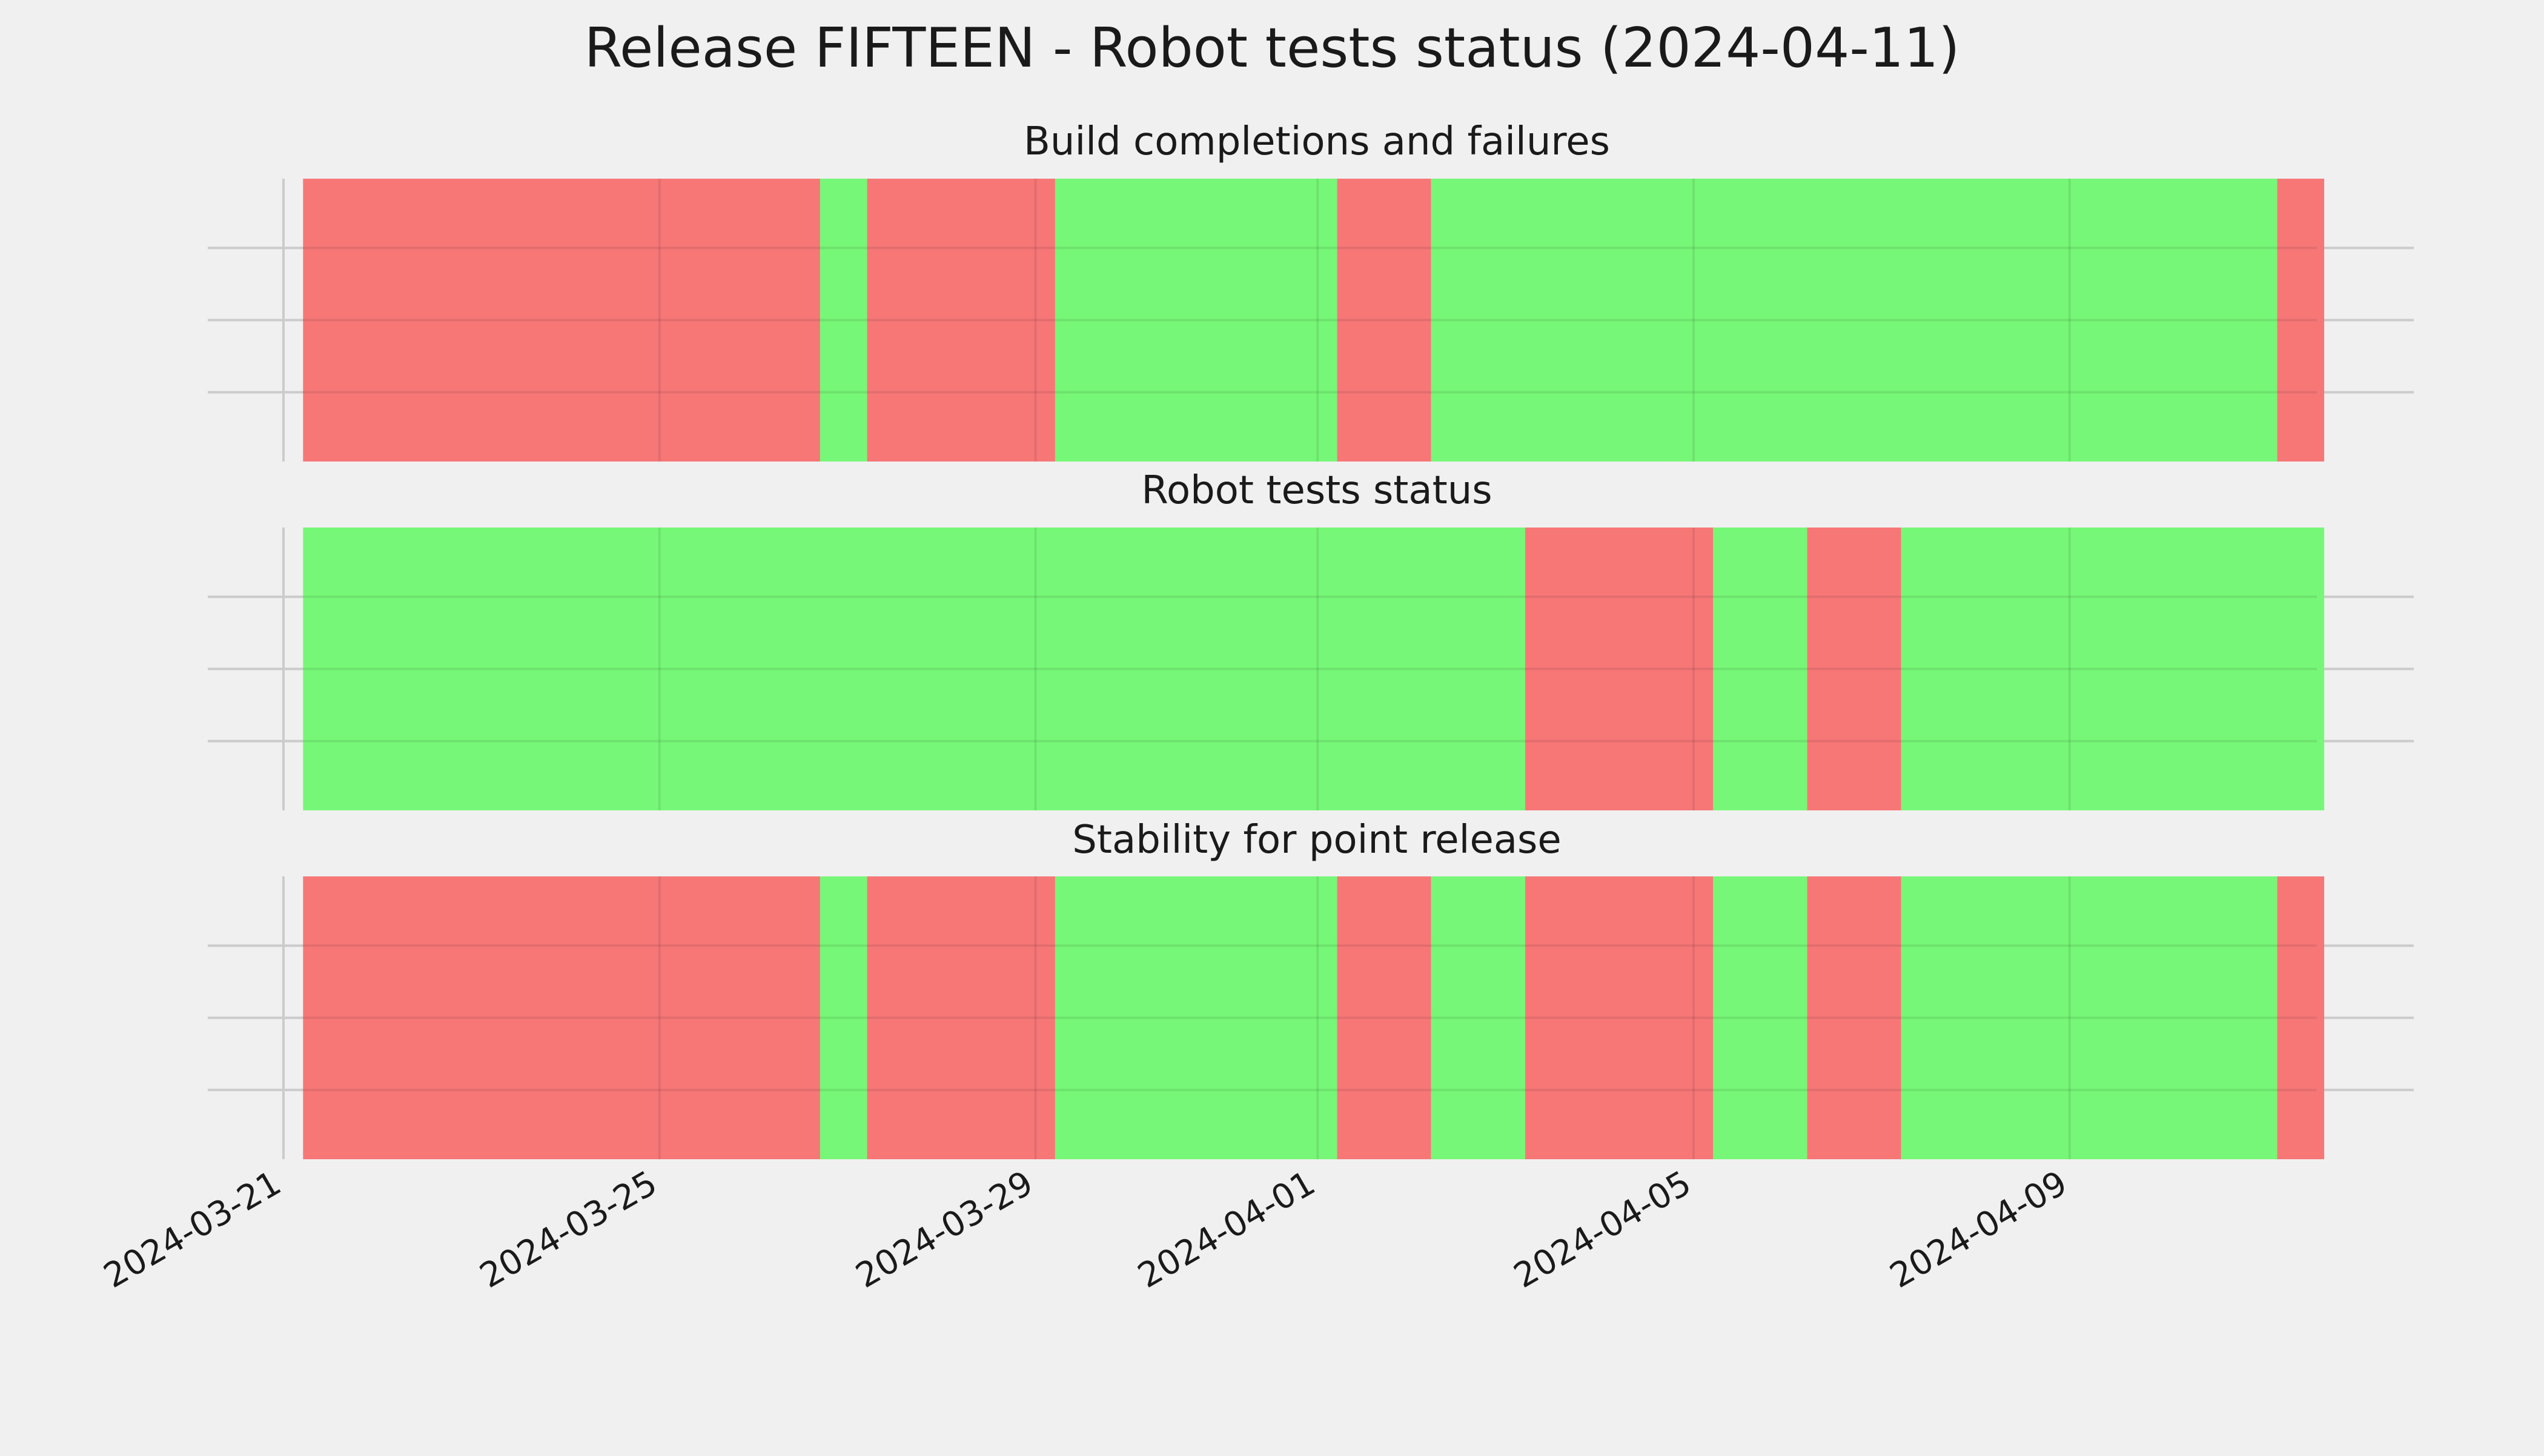 The width and height of the screenshot is (2544, 1456). What do you see at coordinates (568, 1229) in the screenshot?
I see `x-tick-label: 2024-03-25` at bounding box center [568, 1229].